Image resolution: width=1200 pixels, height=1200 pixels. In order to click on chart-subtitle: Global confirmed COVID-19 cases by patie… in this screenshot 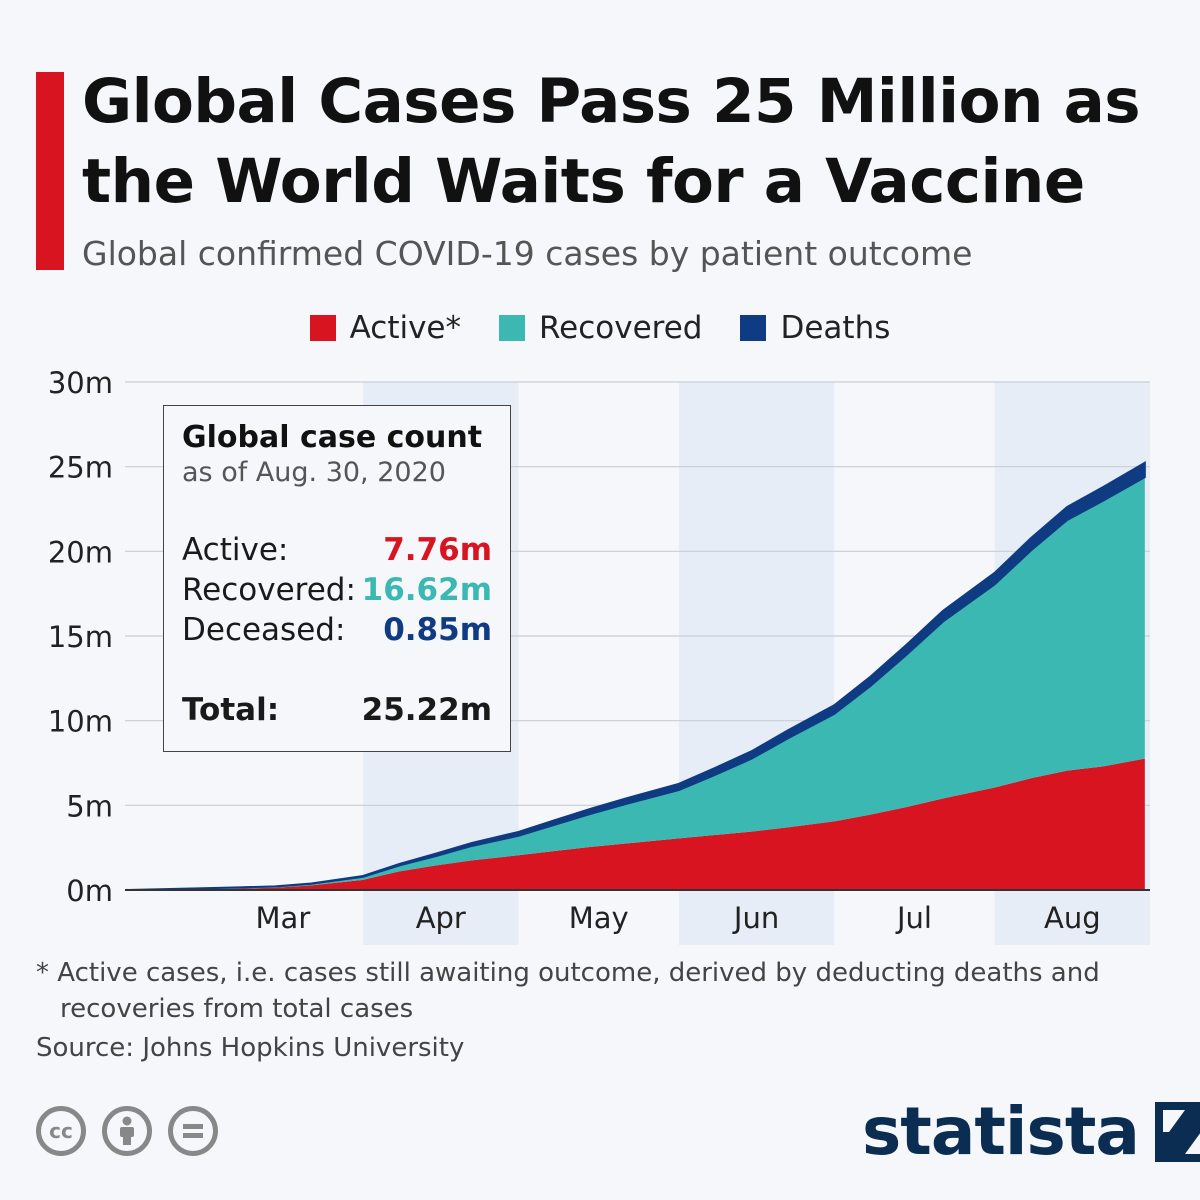, I will do `click(527, 253)`.